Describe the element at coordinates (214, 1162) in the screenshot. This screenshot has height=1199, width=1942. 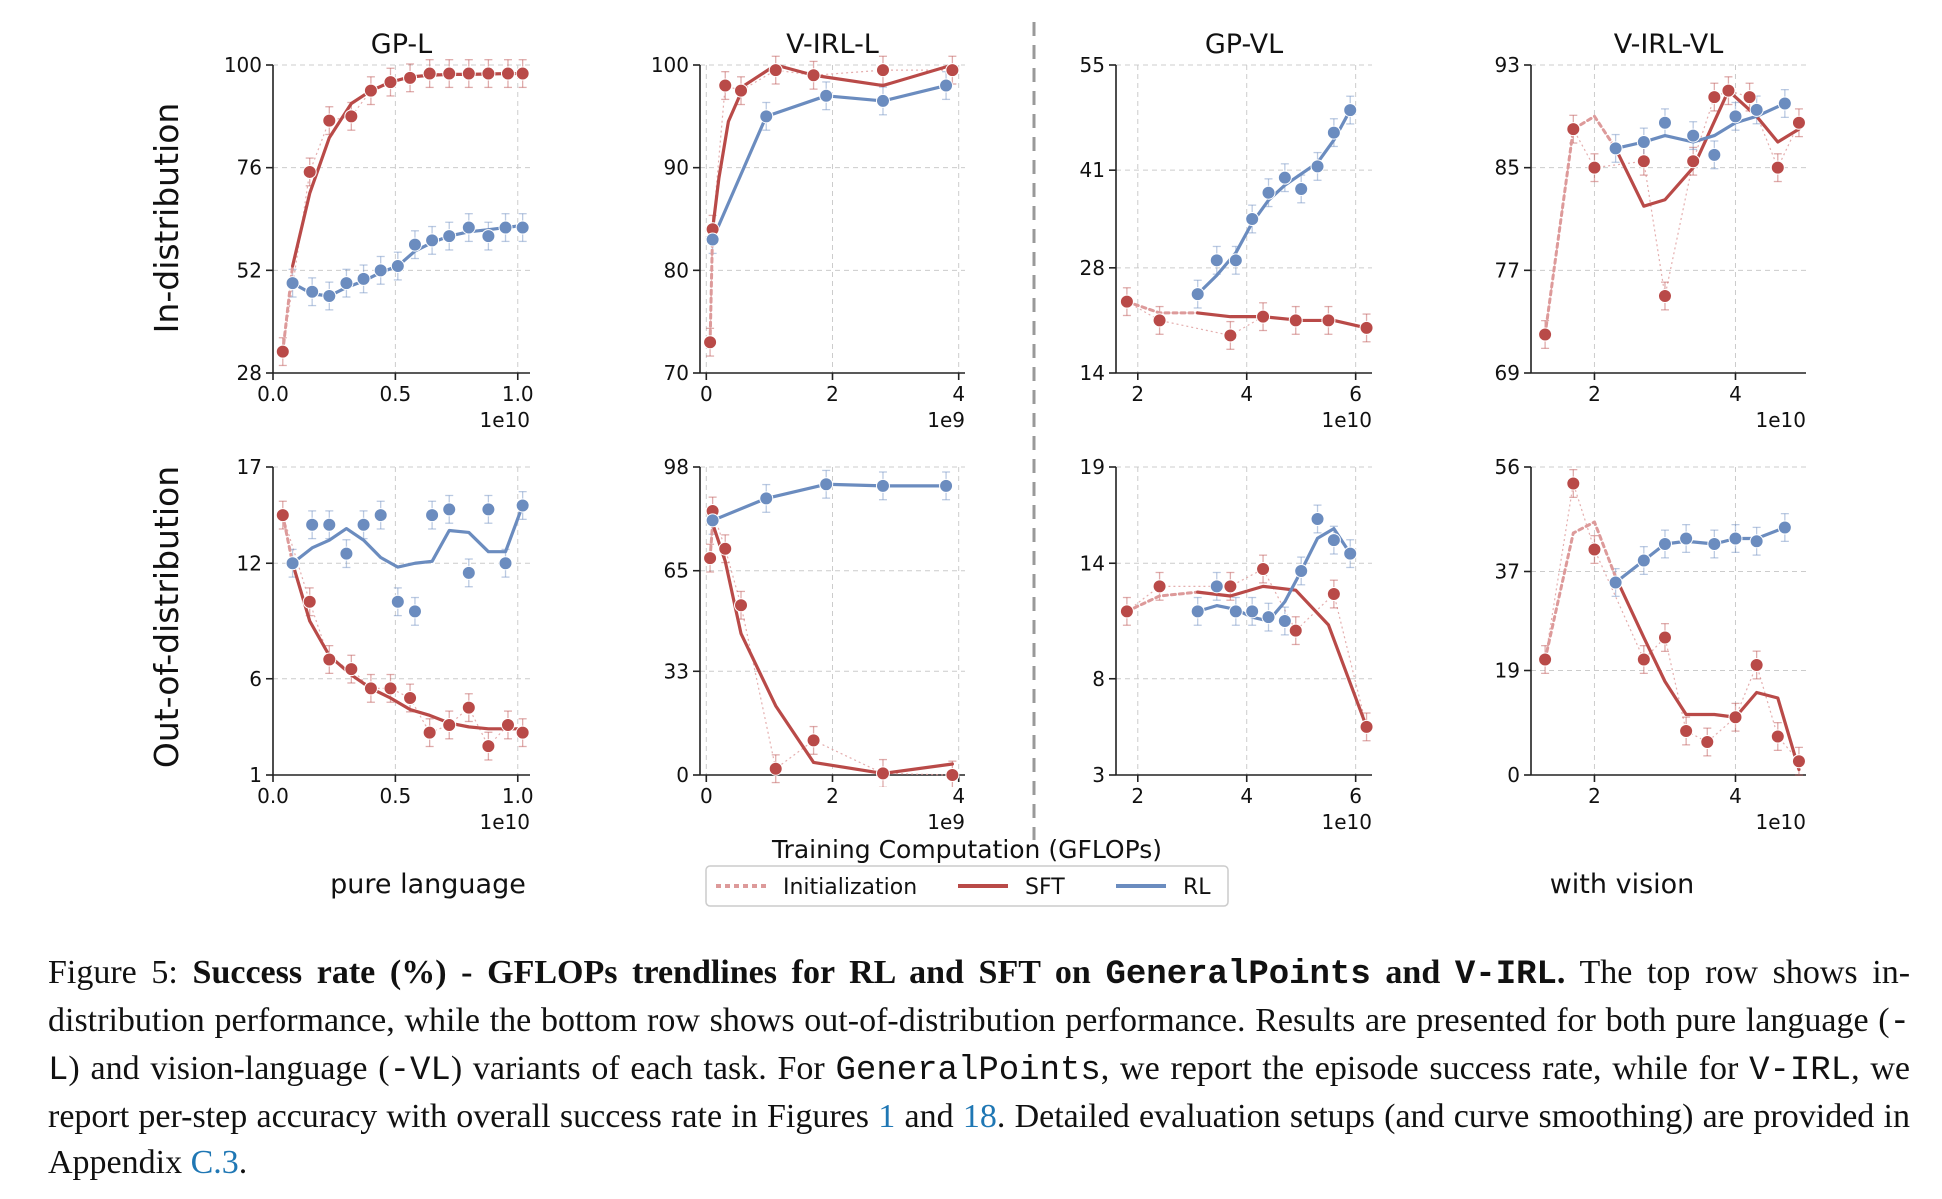
I see `caption-appendix-link: C.3` at that location.